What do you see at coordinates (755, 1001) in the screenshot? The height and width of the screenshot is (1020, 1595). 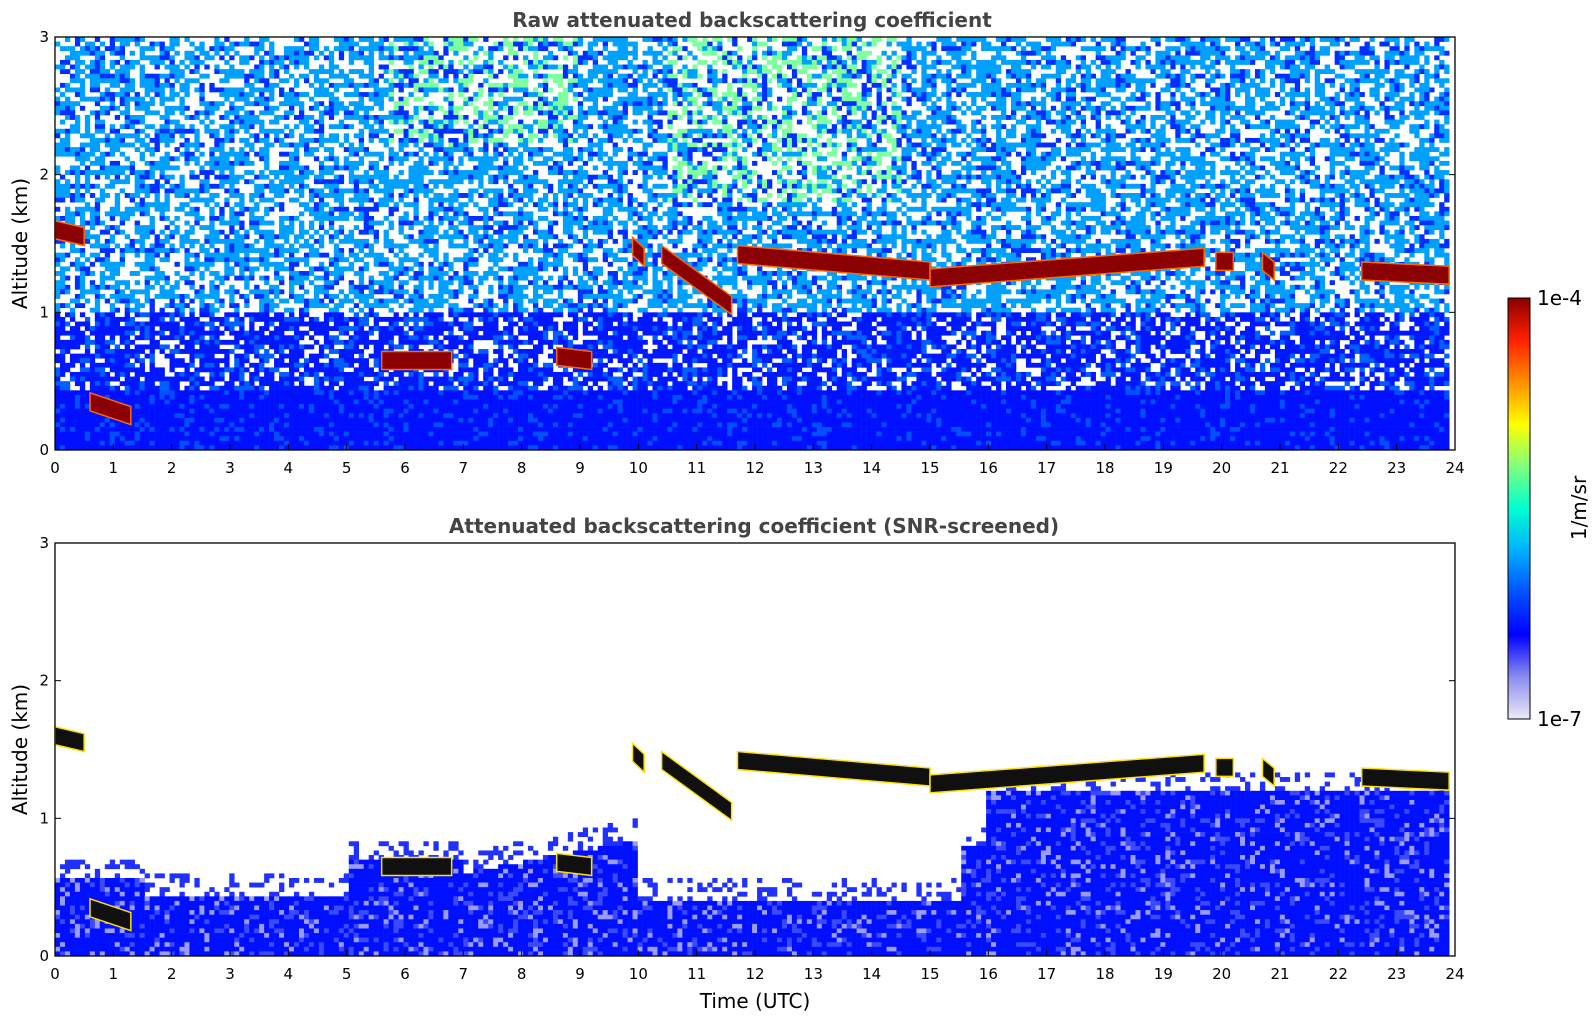 I see `x-axis-label: Time (UTC)` at bounding box center [755, 1001].